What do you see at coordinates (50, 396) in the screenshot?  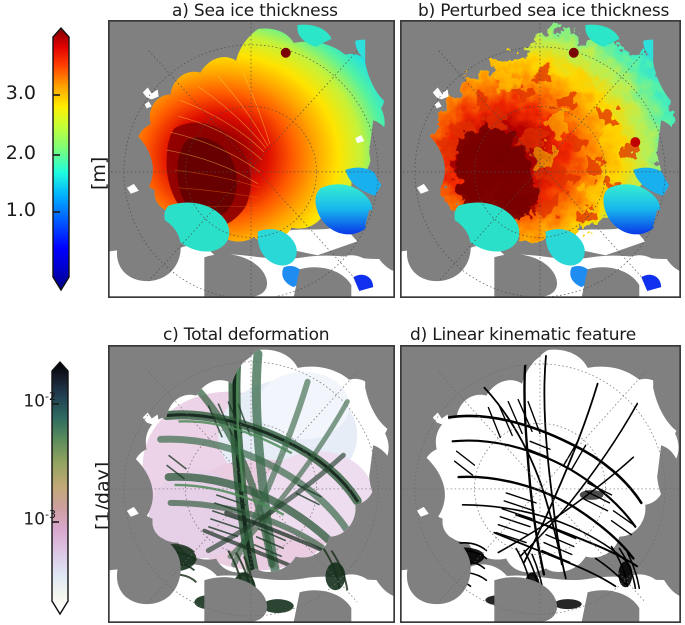 I see `colorbar-deformation-exponent-1: -2` at bounding box center [50, 396].